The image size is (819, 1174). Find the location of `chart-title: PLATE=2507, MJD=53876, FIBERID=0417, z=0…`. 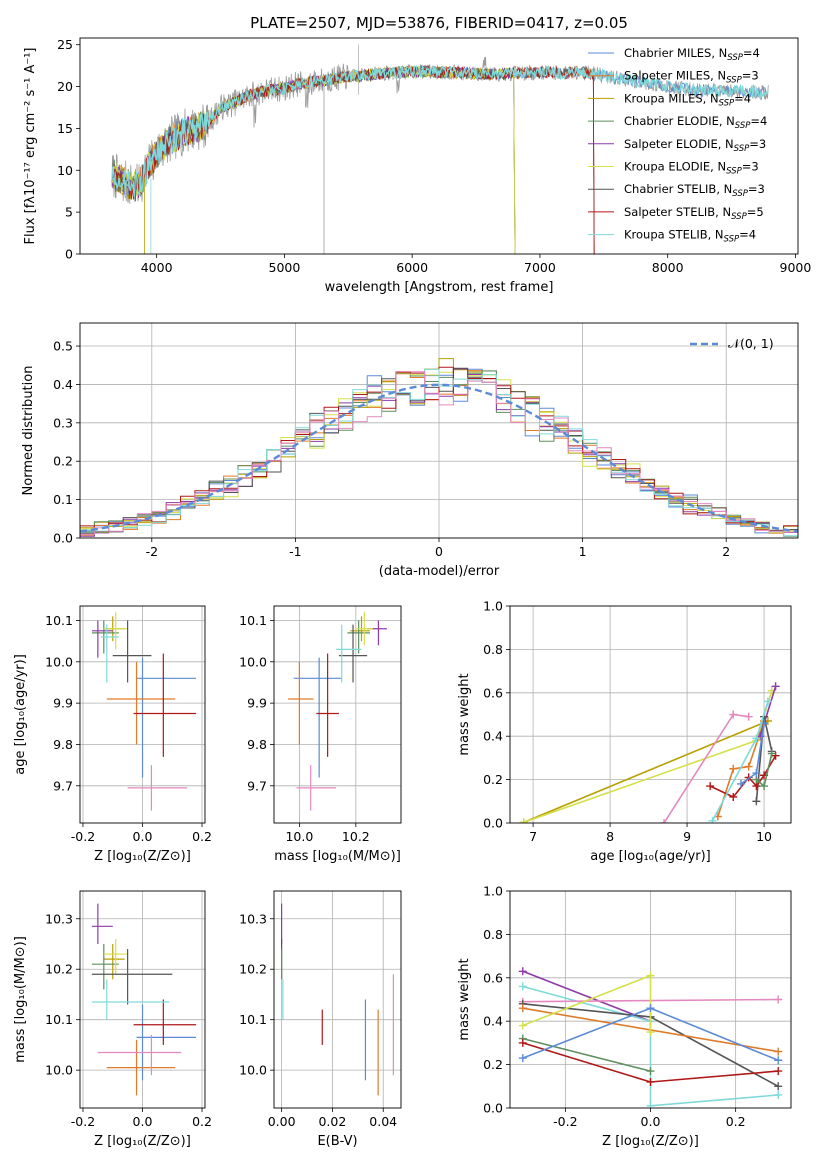

chart-title: PLATE=2507, MJD=53876, FIBERID=0417, z=0… is located at coordinates (439, 23).